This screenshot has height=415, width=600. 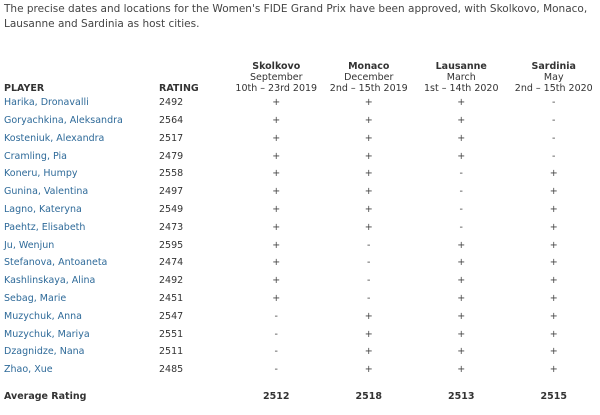 I want to click on table-row: Muzychuk, Mariya 2551 - + + +, so click(x=300, y=334).